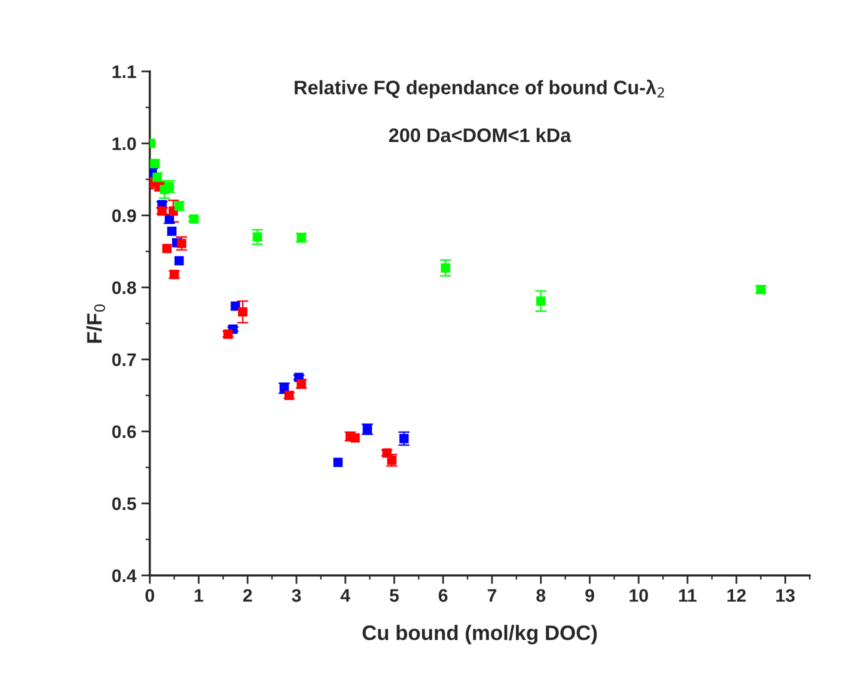 The height and width of the screenshot is (700, 866). I want to click on x-tick-label: 10, so click(639, 595).